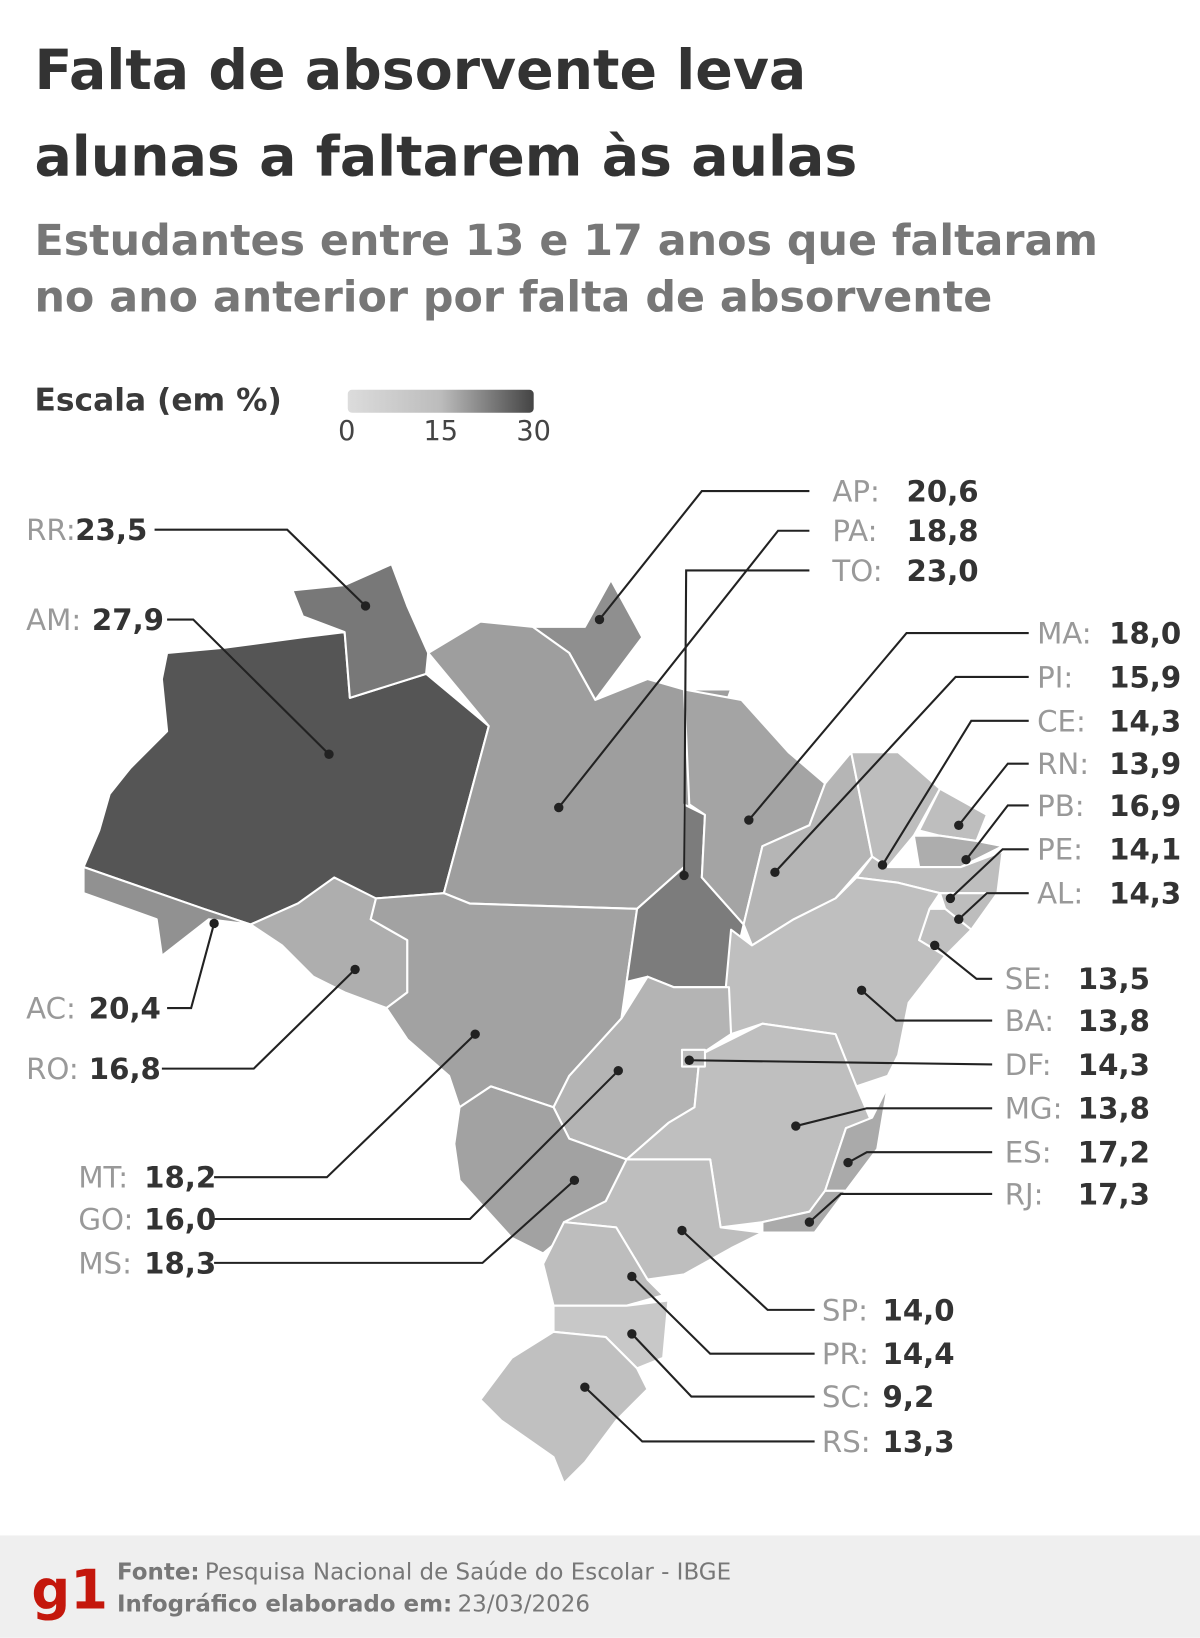  Describe the element at coordinates (1114, 1153) in the screenshot. I see `state-value-label: 17,2` at that location.